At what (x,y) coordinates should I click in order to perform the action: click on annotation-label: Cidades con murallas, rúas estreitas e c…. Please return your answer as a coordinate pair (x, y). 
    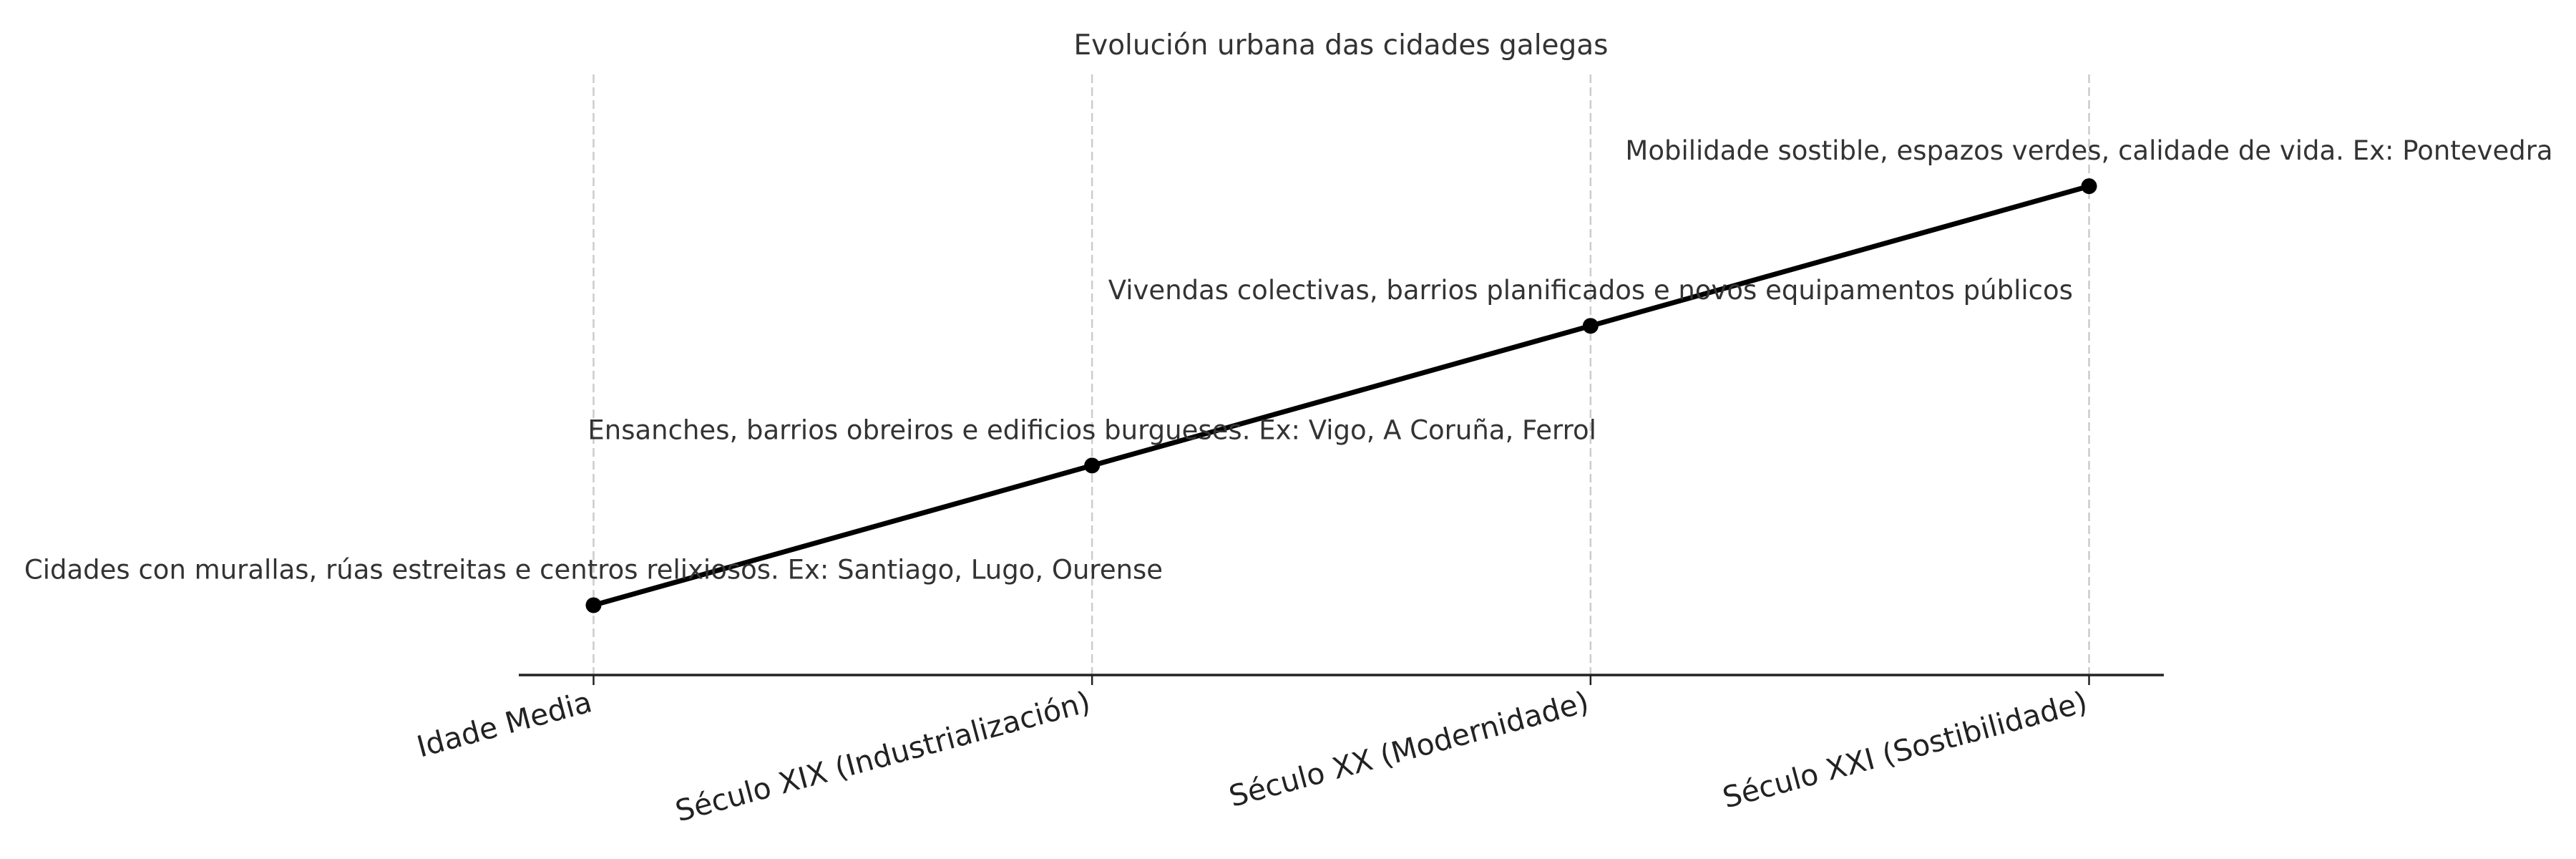
    Looking at the image, I should click on (593, 569).